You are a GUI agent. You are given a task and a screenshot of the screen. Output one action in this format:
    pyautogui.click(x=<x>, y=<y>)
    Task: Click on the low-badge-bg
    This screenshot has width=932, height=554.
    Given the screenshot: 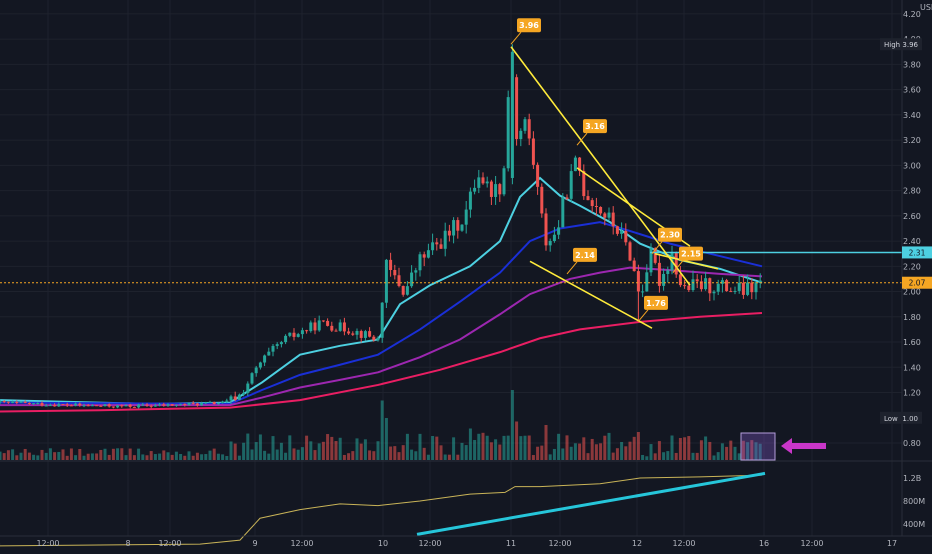 What is the action you would take?
    pyautogui.click(x=901, y=417)
    